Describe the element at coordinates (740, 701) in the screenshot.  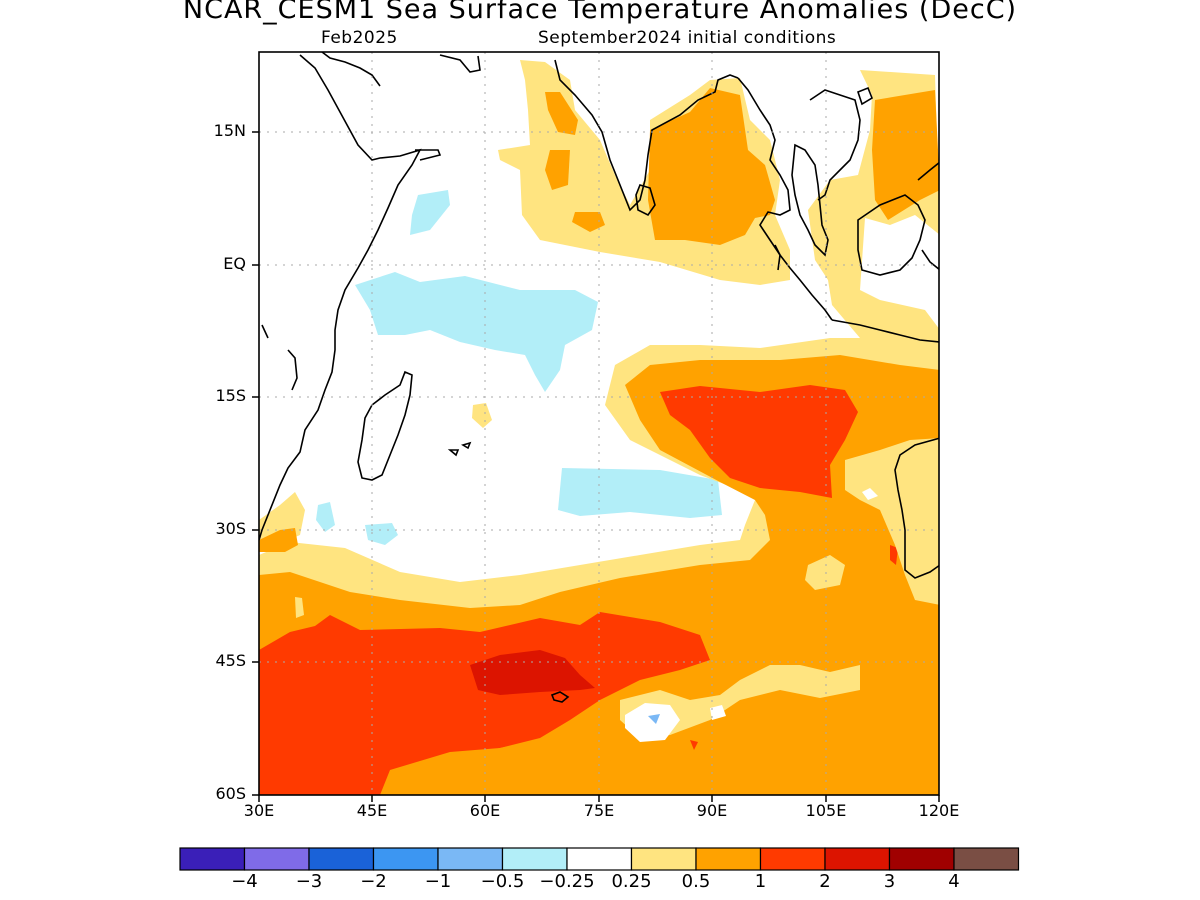
I see `anomaly-yellow-south-patch` at that location.